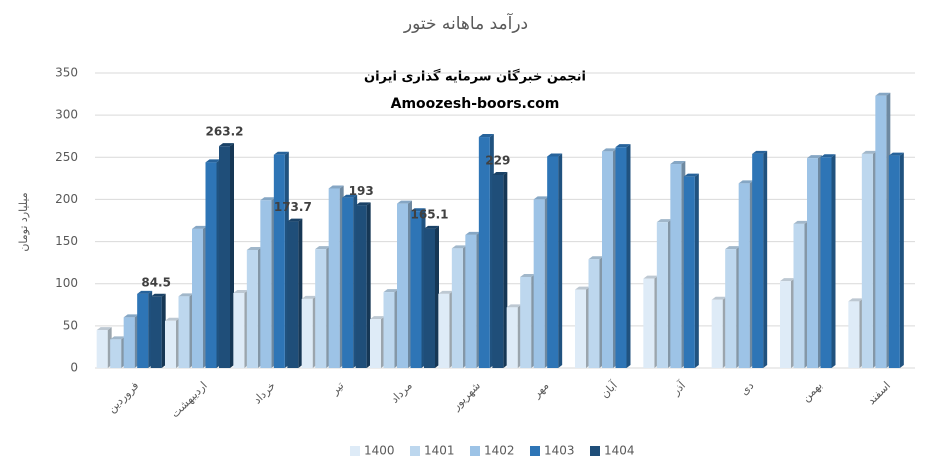 The image size is (932, 467). What do you see at coordinates (379, 451) in the screenshot?
I see `legend-label: 1400` at bounding box center [379, 451].